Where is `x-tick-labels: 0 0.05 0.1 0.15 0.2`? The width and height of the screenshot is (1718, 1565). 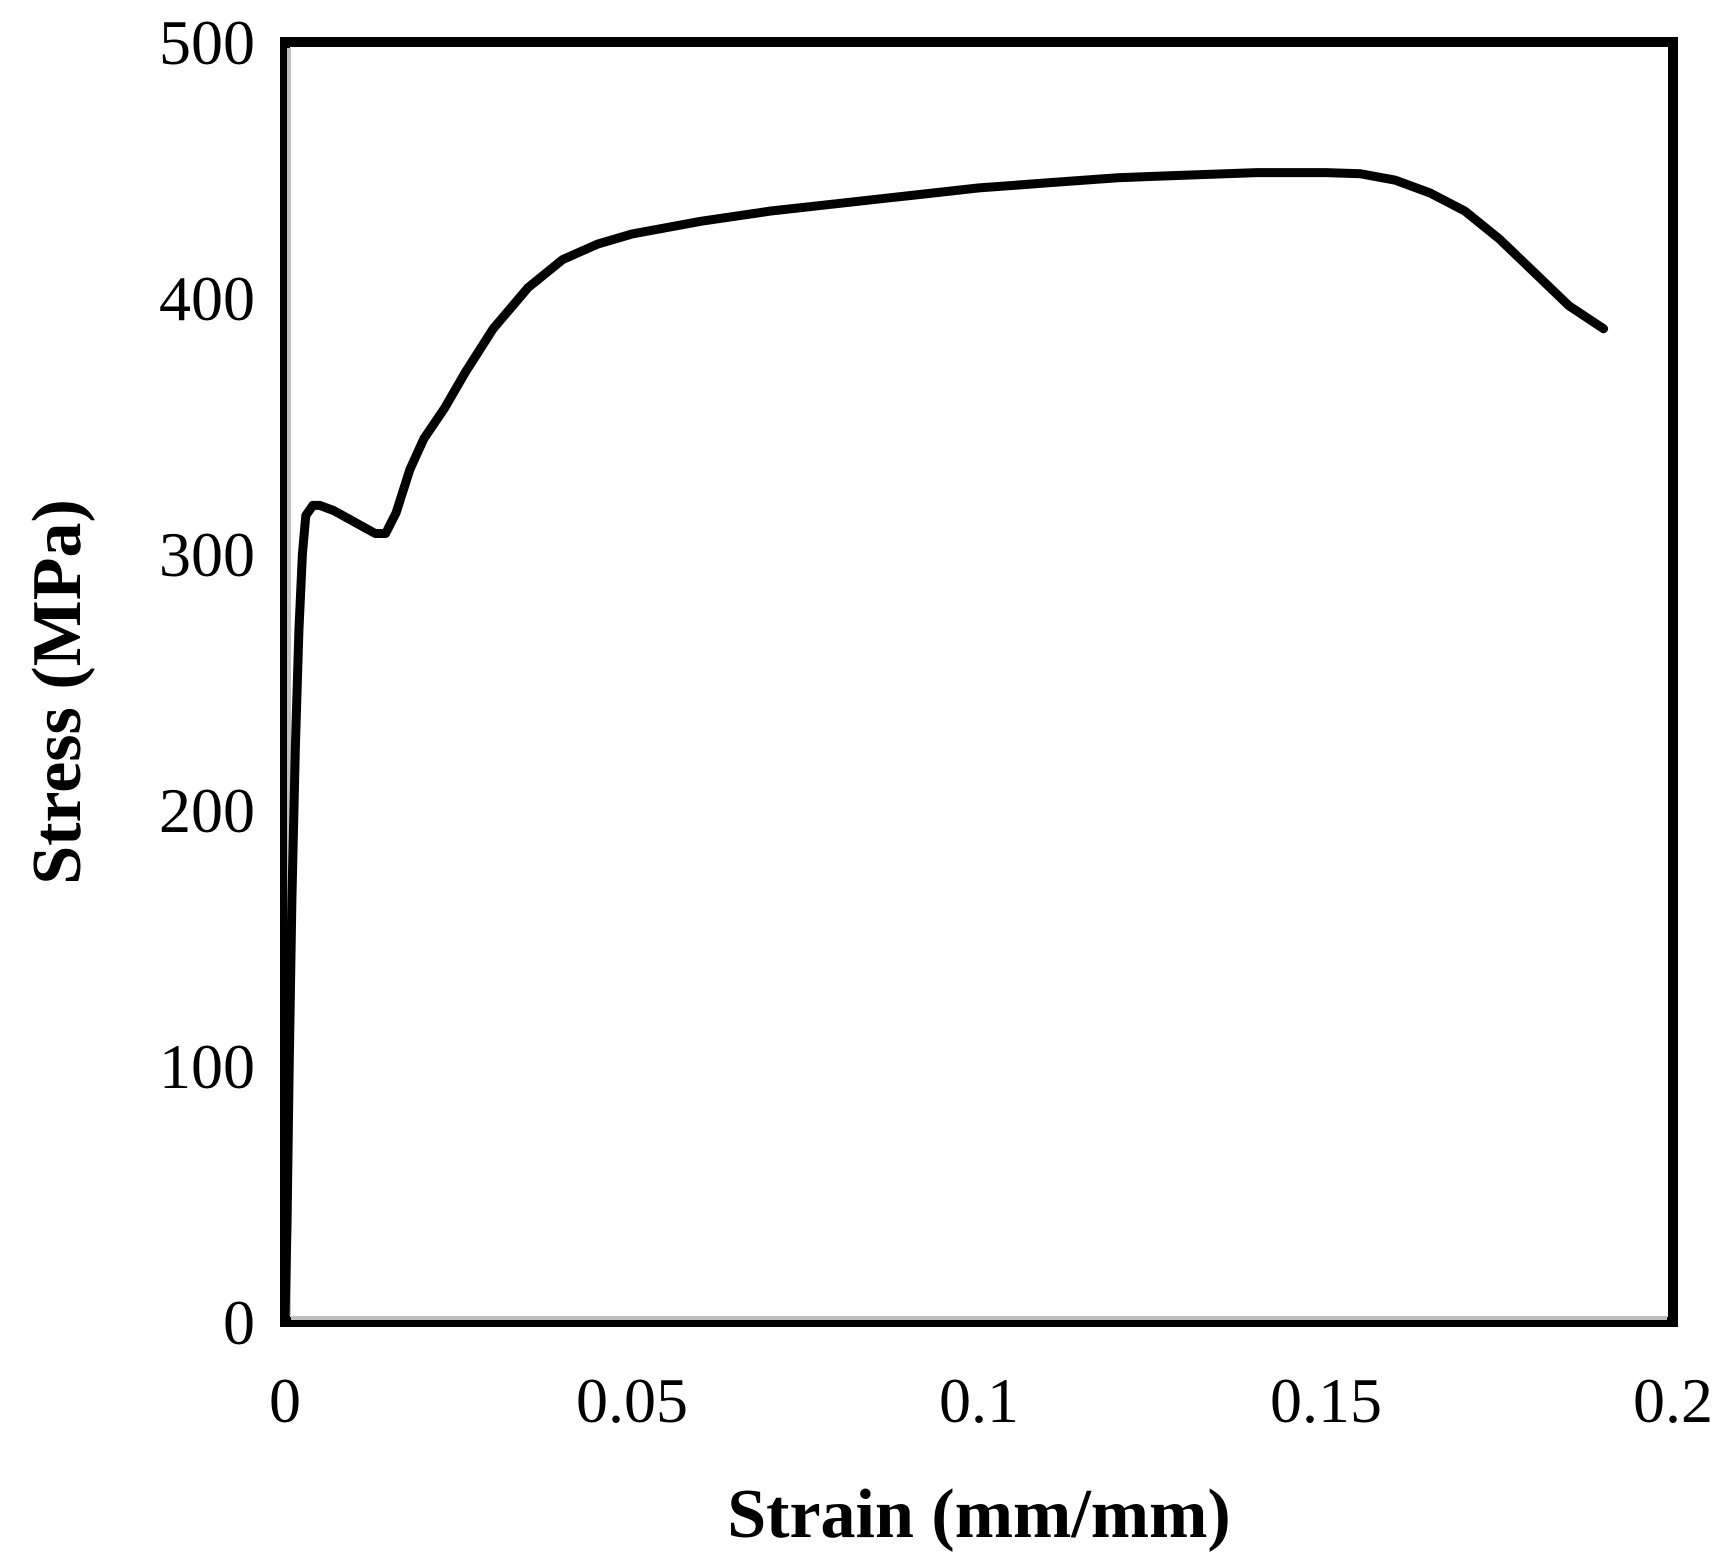
x-tick-labels: 0 0.05 0.1 0.15 0.2 is located at coordinates (991, 1400).